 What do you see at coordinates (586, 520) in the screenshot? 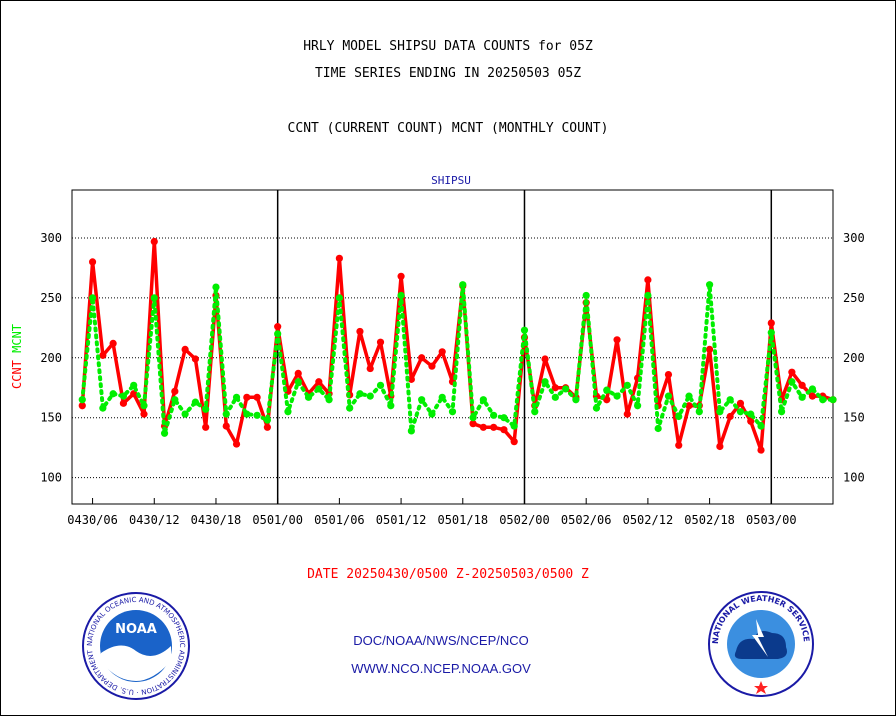
I see `x-tick-label: 0502/06` at bounding box center [586, 520].